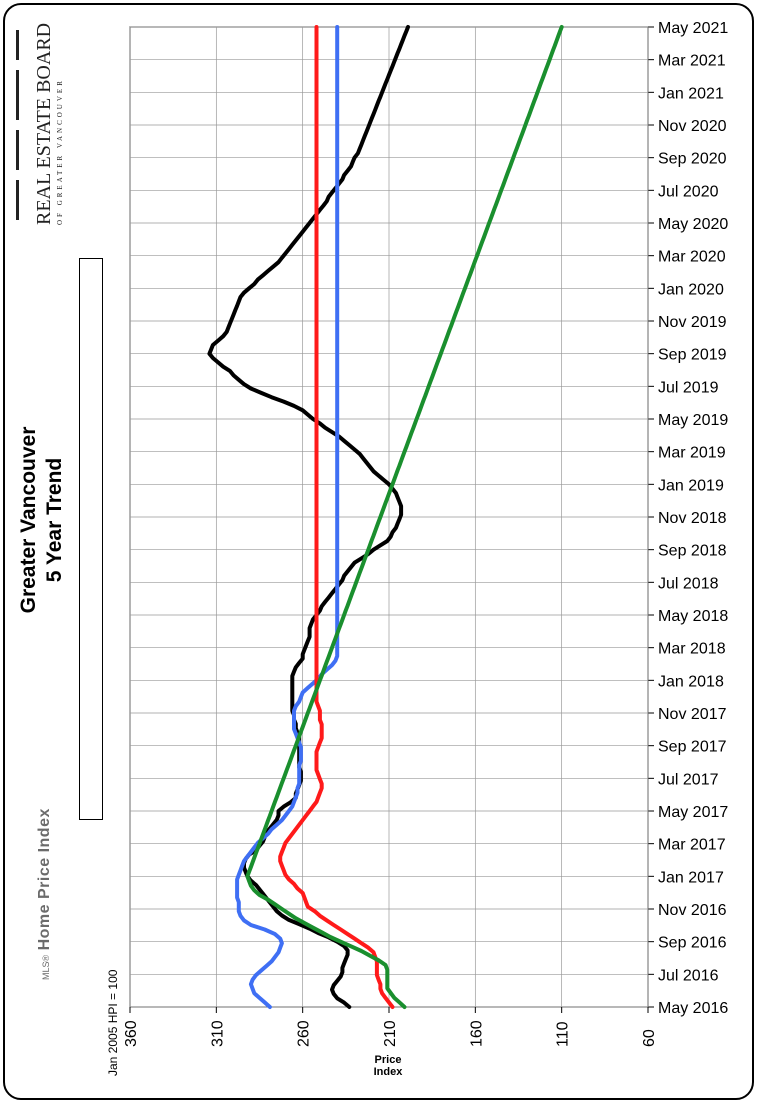  Describe the element at coordinates (44, 879) in the screenshot. I see `mls-index-name: Home Price Index` at that location.